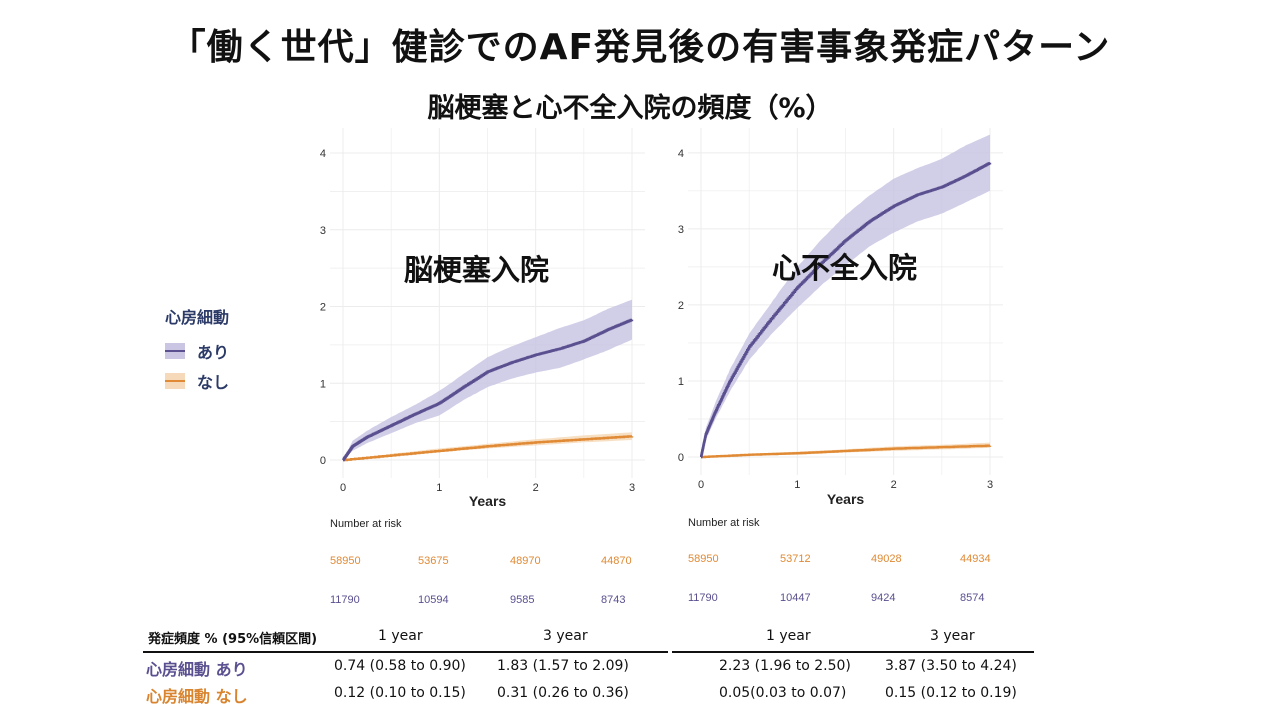 The image size is (1280, 720). Describe the element at coordinates (783, 693) in the screenshot. I see `table-cell-hf-nashi-1y: 0.05(0.03 to 0.07)` at that location.